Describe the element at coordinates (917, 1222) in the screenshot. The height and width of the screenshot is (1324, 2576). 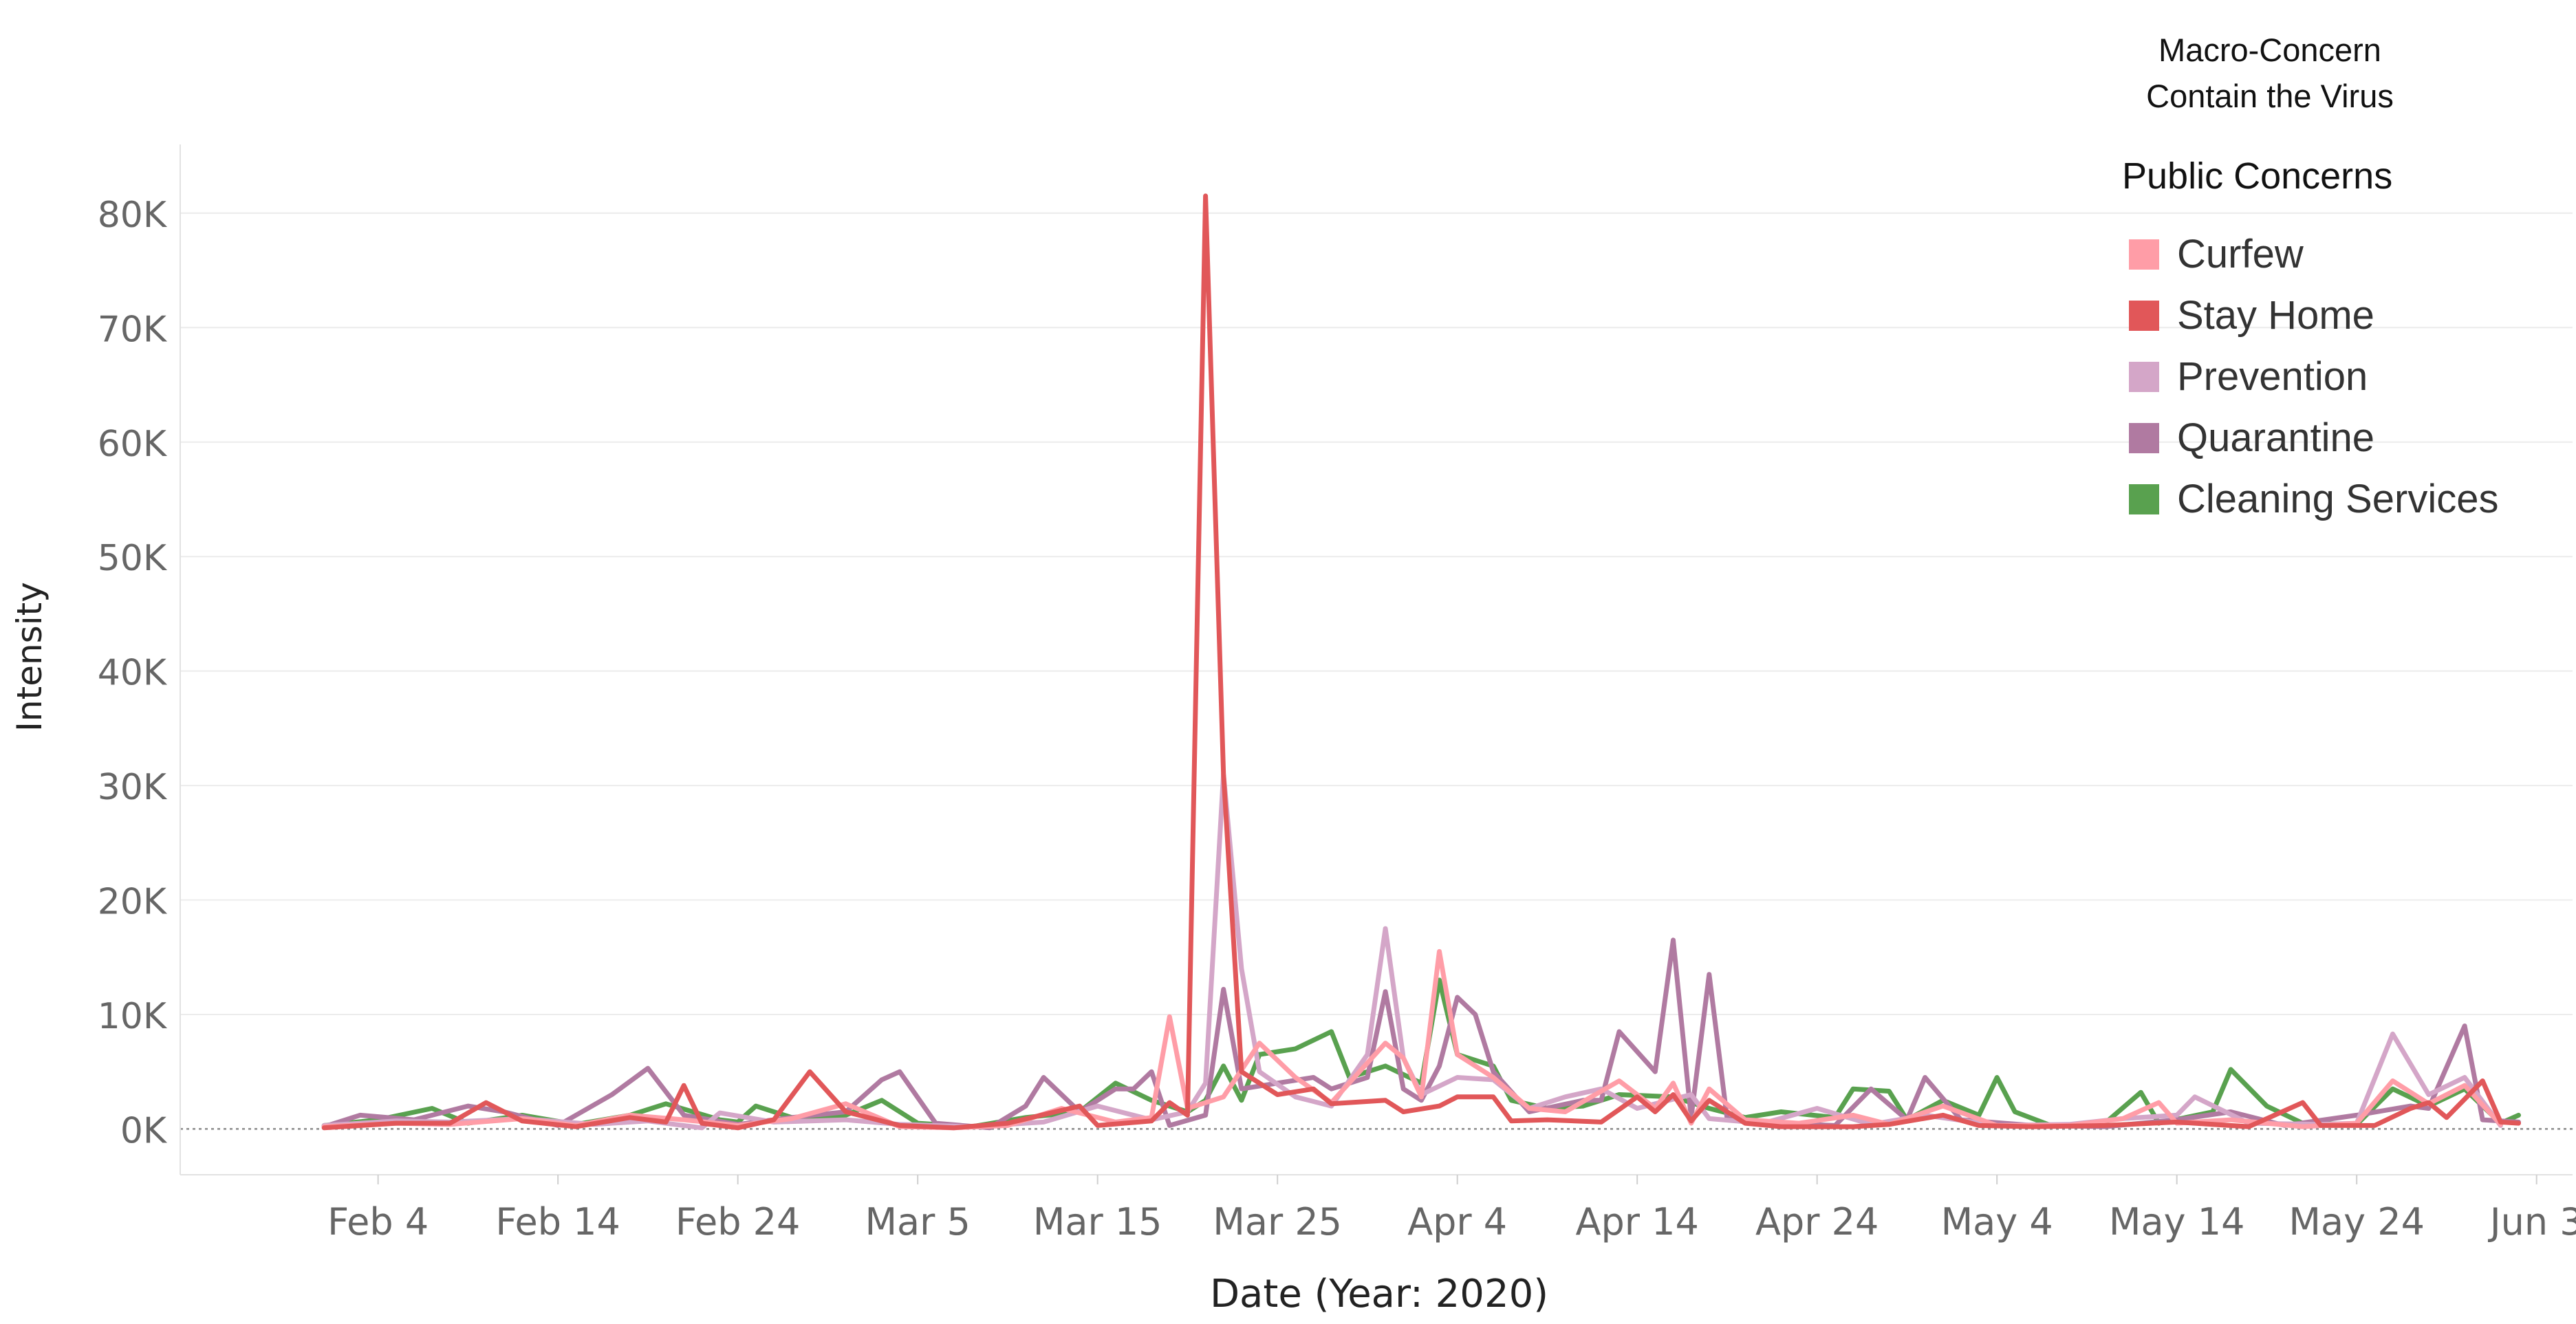
I see `x-tick-label: Mar 5` at that location.